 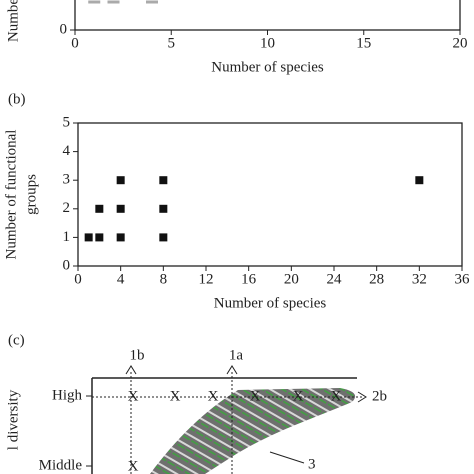 I want to click on x-tick-label: 32, so click(x=419, y=279).